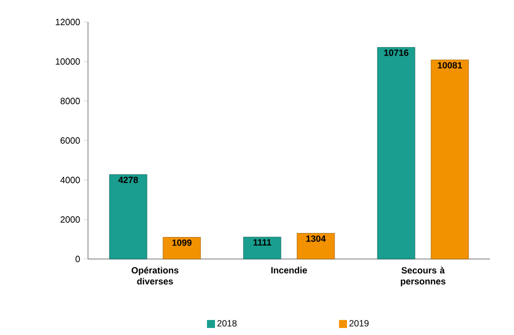 Image resolution: width=514 pixels, height=335 pixels. What do you see at coordinates (70, 180) in the screenshot?
I see `y-tick-label: 4000` at bounding box center [70, 180].